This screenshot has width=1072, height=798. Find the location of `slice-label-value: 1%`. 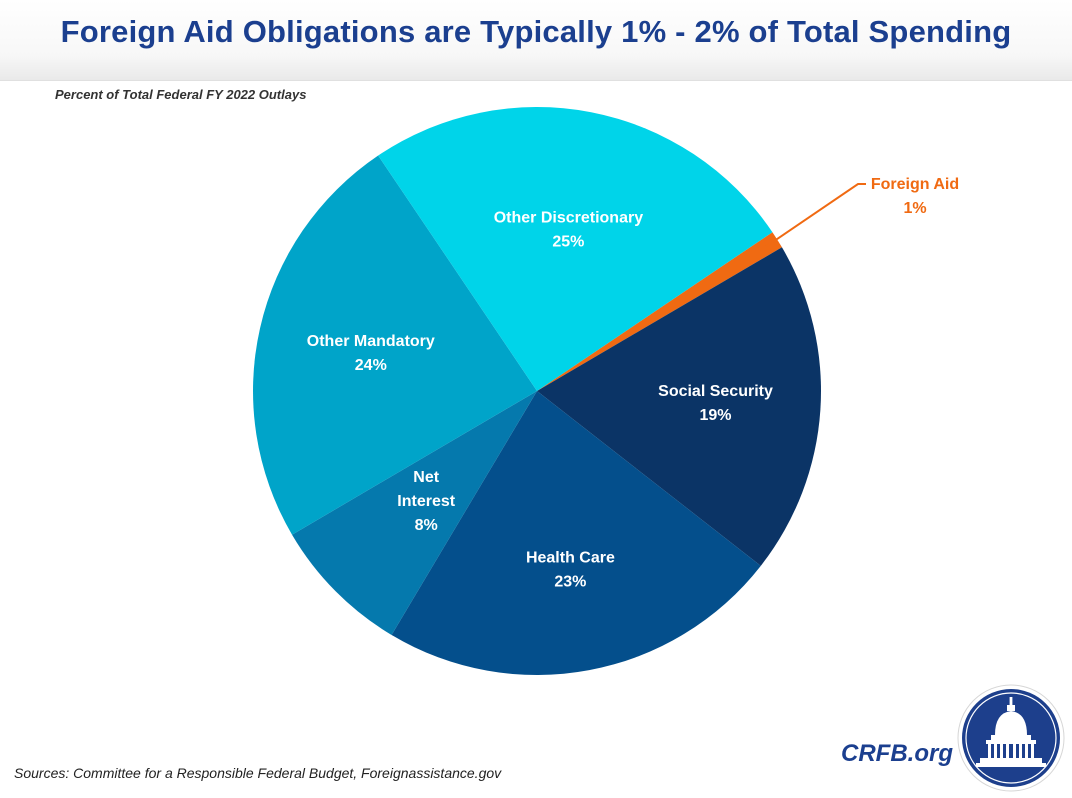

slice-label-value: 1% is located at coordinates (914, 208).